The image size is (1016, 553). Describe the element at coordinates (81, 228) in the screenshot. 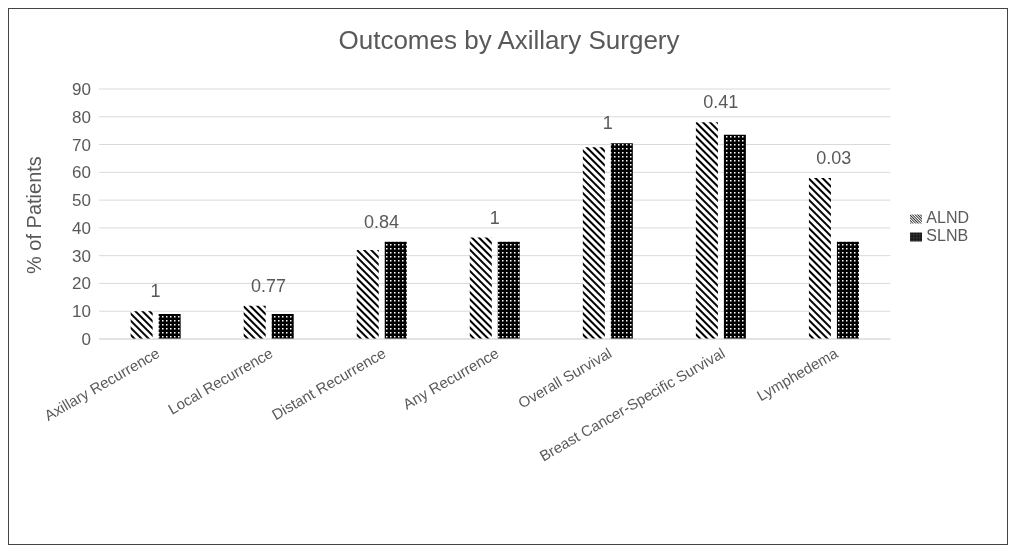

I see `y-tick-label: 40` at that location.